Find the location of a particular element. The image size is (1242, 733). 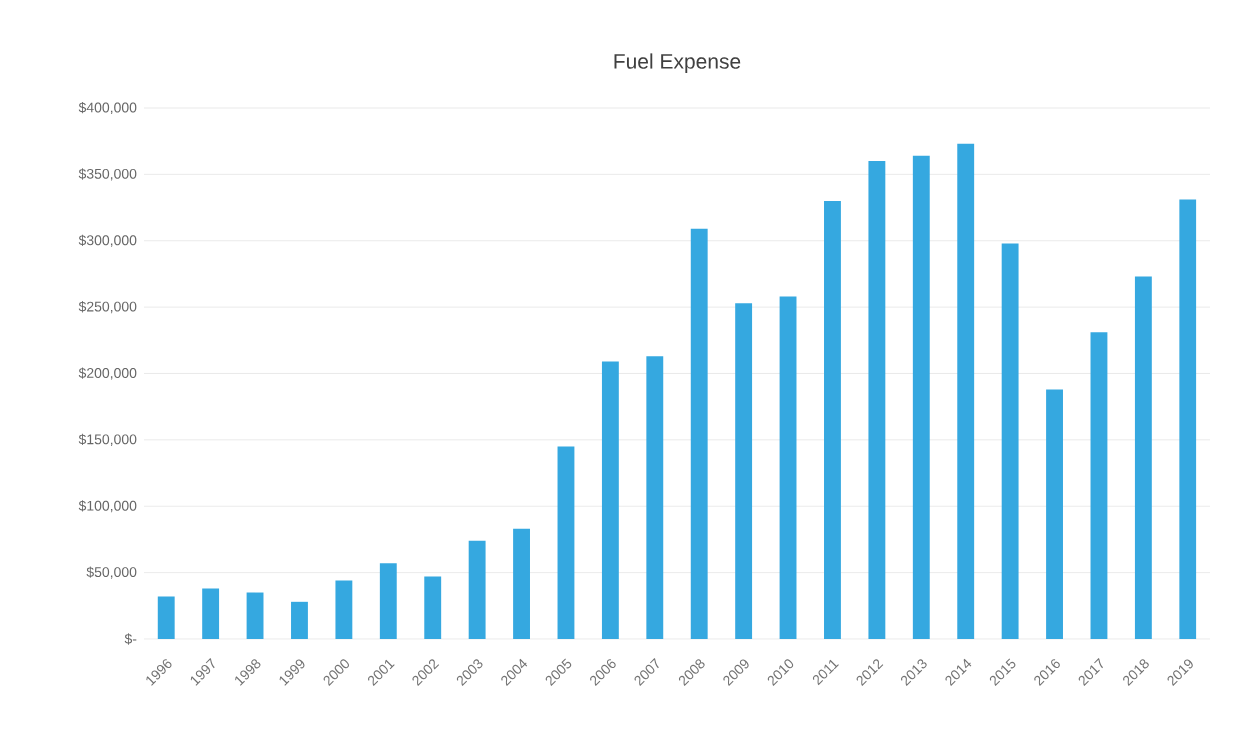

y-tick-label: $100,000 is located at coordinates (107, 506).